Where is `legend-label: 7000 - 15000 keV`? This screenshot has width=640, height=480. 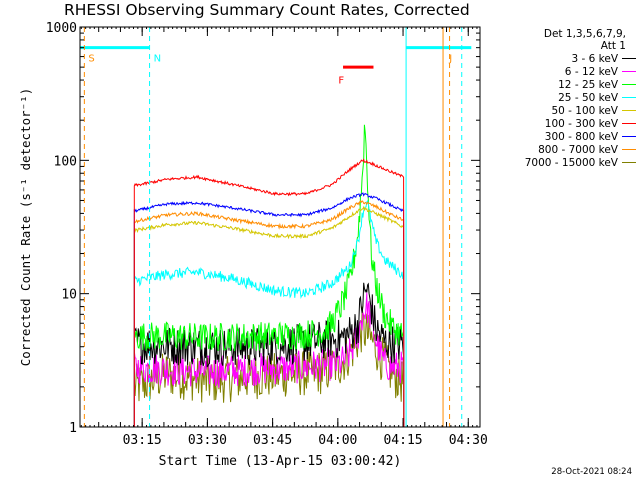 legend-label: 7000 - 15000 keV is located at coordinates (571, 162).